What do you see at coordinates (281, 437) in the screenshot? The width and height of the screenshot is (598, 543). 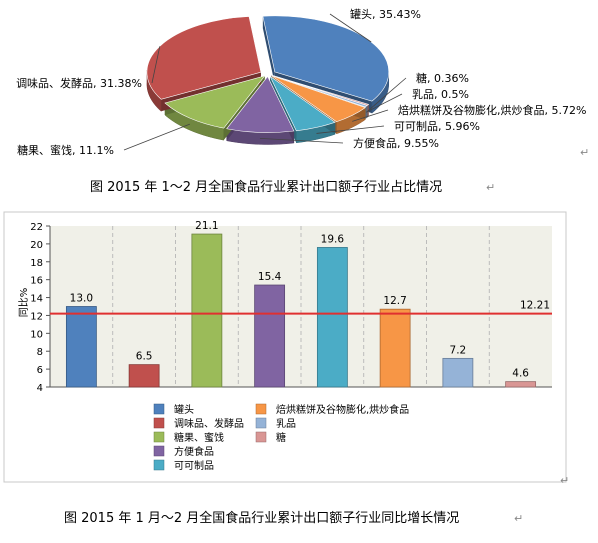 I see `legend-label-1-2: 糖` at bounding box center [281, 437].